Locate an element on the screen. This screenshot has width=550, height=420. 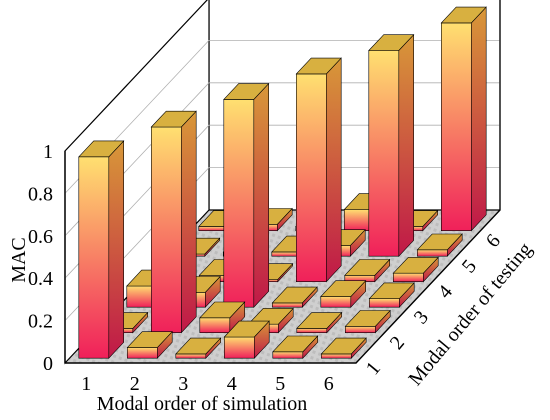
x-tick-label: 4 is located at coordinates (232, 384).